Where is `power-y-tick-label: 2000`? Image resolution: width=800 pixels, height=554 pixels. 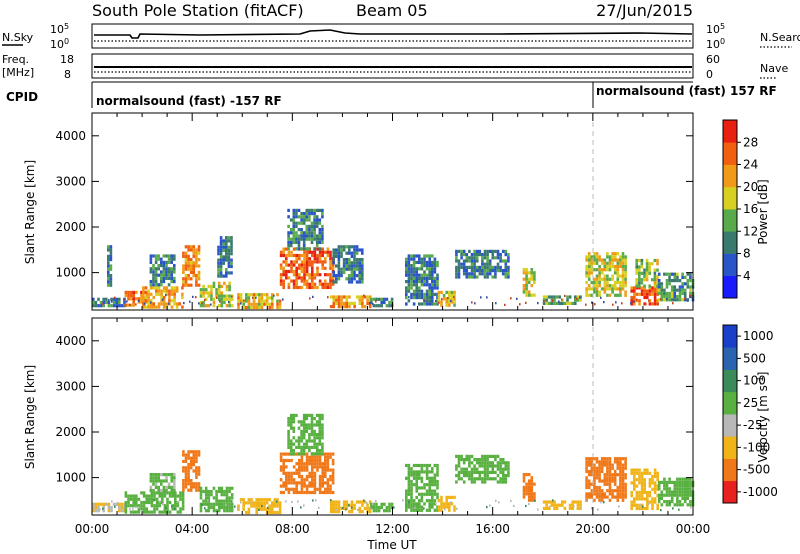 power-y-tick-label: 2000 is located at coordinates (70, 227).